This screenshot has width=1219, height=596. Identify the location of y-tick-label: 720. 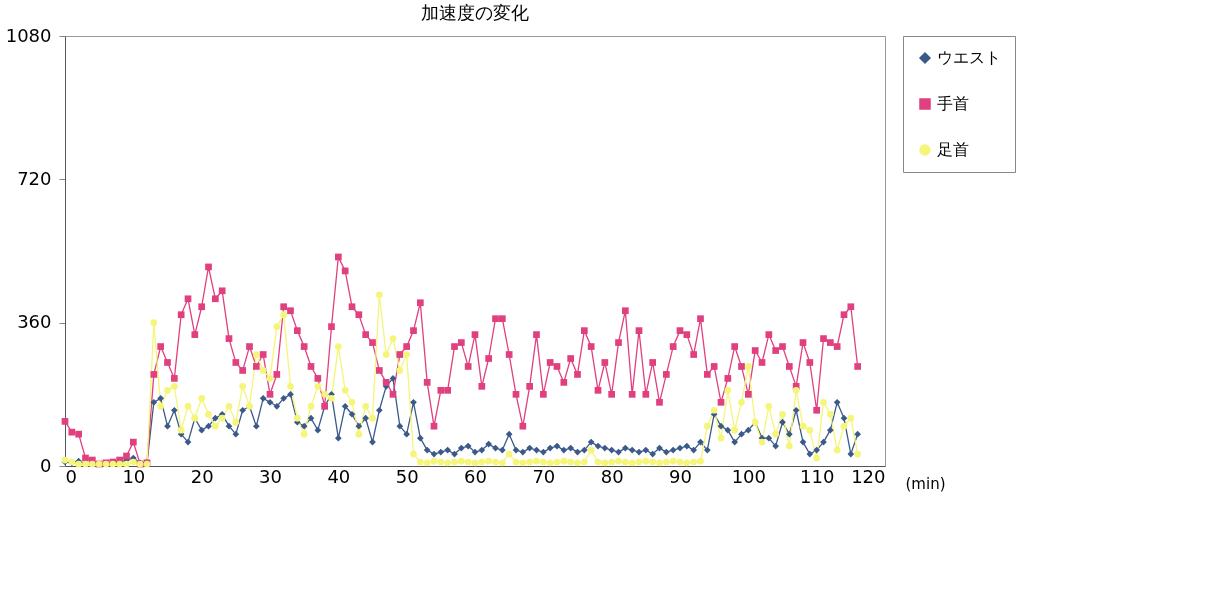
(34, 178).